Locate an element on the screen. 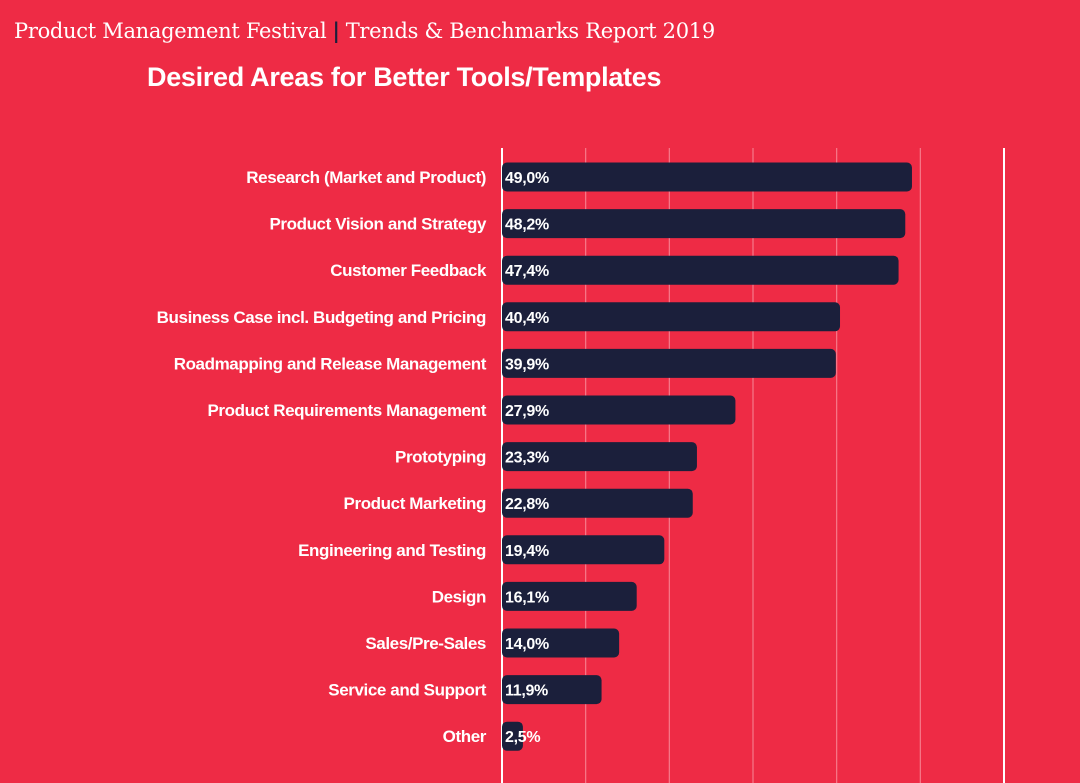 This screenshot has height=783, width=1080. category-label: Service and Support is located at coordinates (407, 690).